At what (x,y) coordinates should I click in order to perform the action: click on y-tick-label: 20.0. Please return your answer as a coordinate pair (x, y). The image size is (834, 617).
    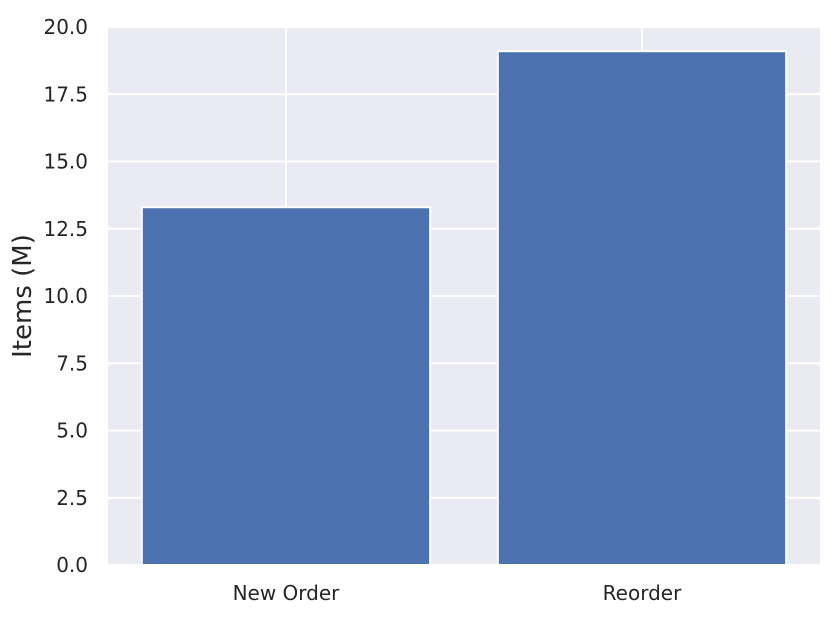
    Looking at the image, I should click on (65, 27).